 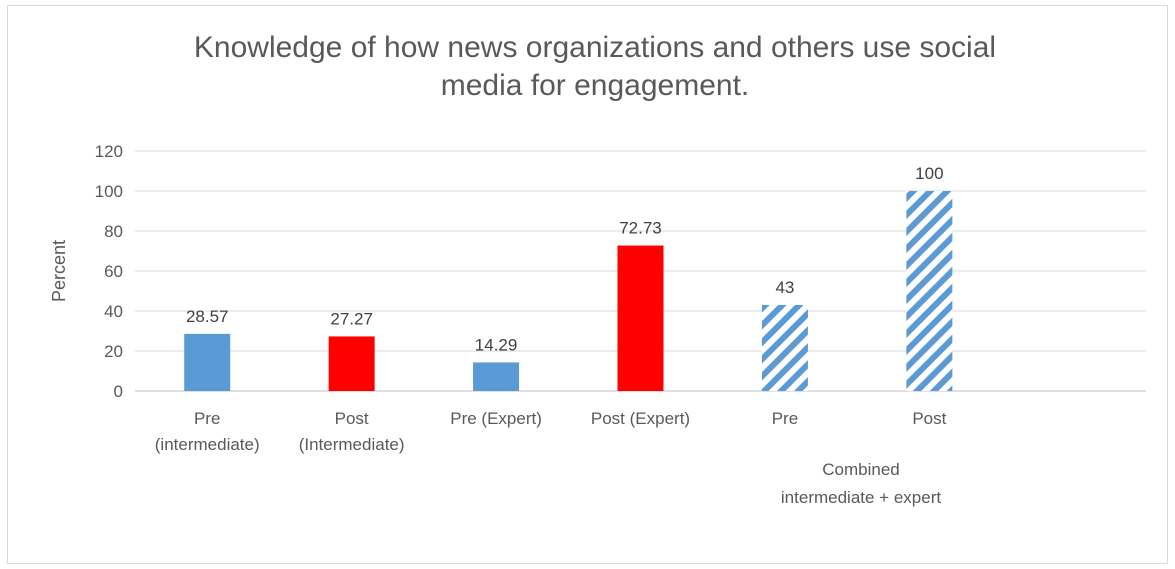 What do you see at coordinates (113, 311) in the screenshot?
I see `y-tick-label: 40` at bounding box center [113, 311].